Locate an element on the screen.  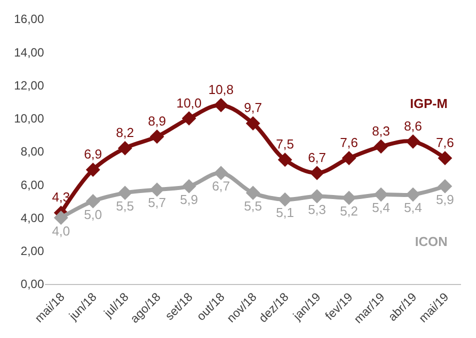
data-label: 9,7 is located at coordinates (253, 108).